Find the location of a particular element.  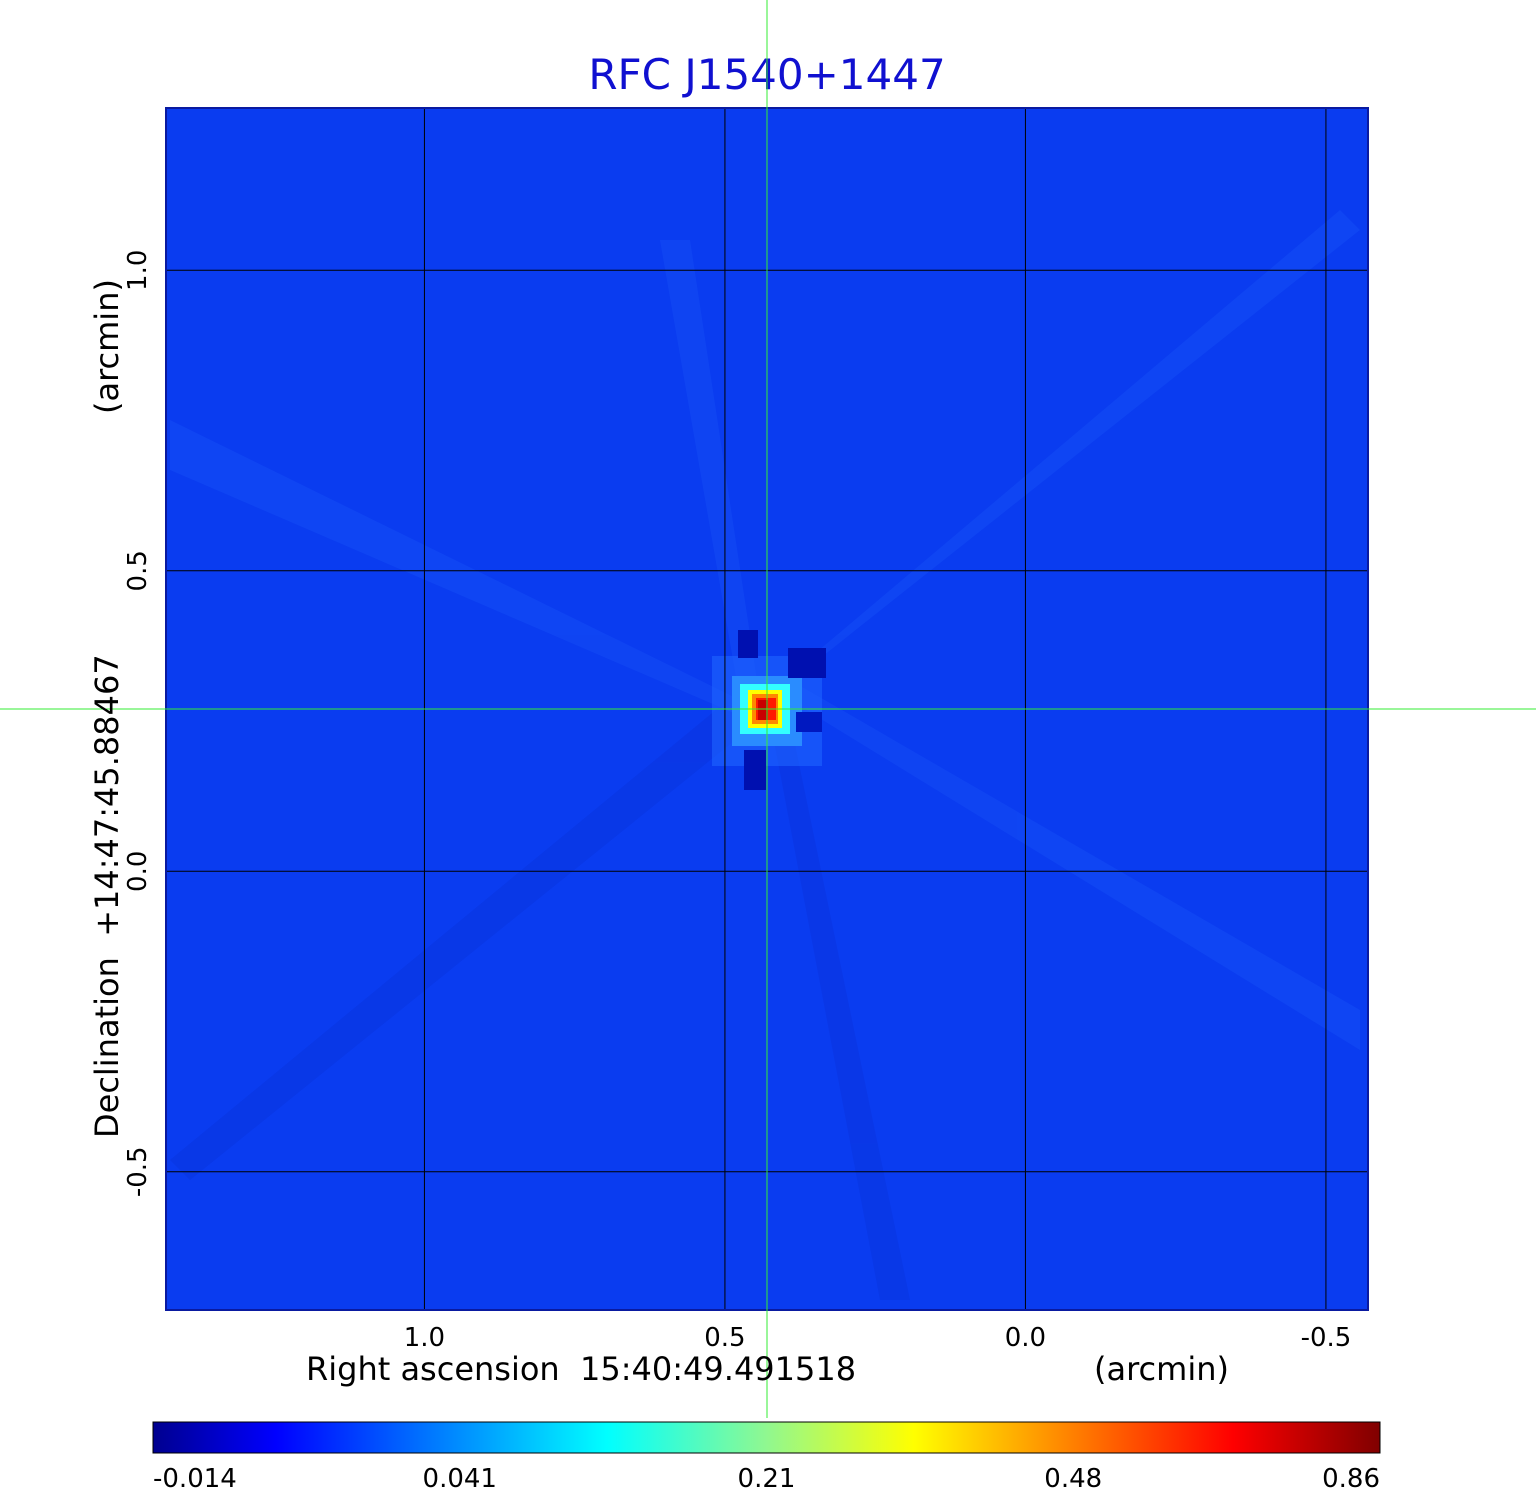

colorbar-tick-label: -0.014 is located at coordinates (195, 1479).